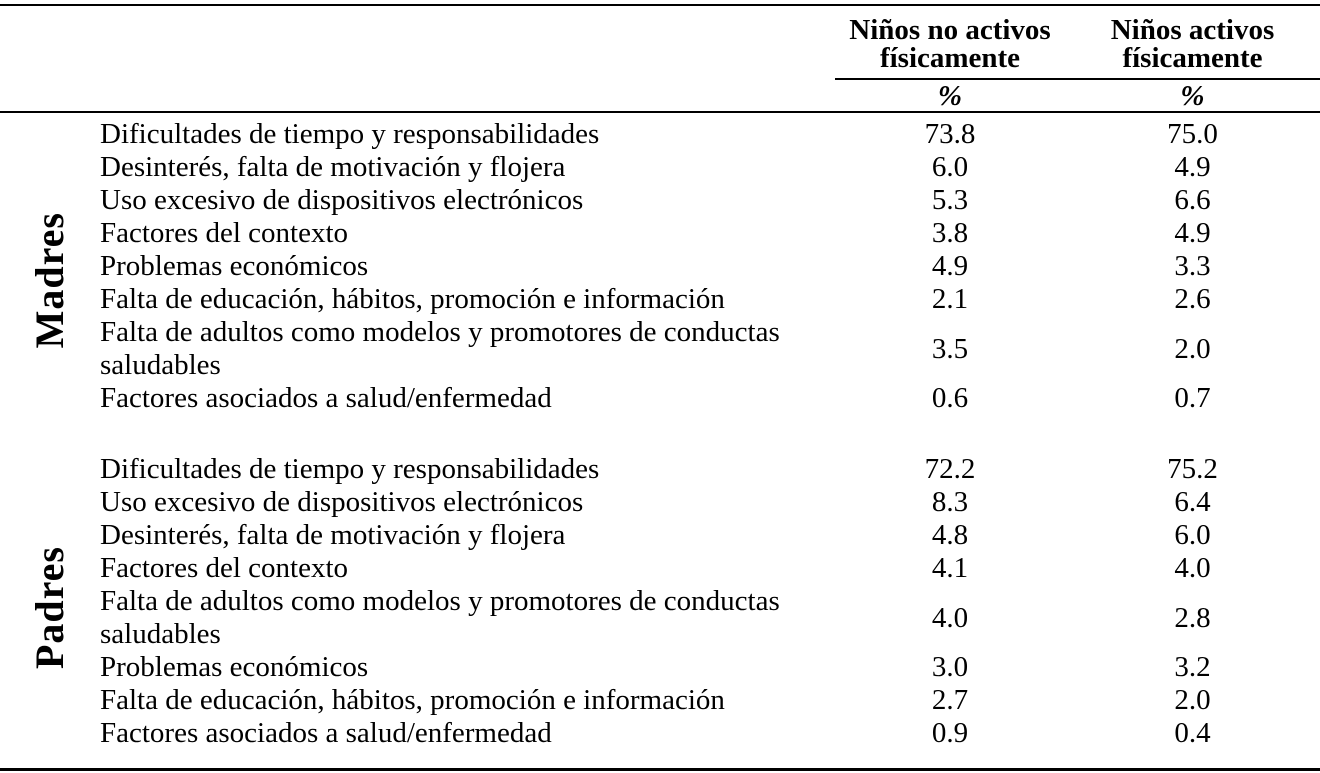  What do you see at coordinates (950, 266) in the screenshot?
I see `value-ninos-no-activos: 4.9` at bounding box center [950, 266].